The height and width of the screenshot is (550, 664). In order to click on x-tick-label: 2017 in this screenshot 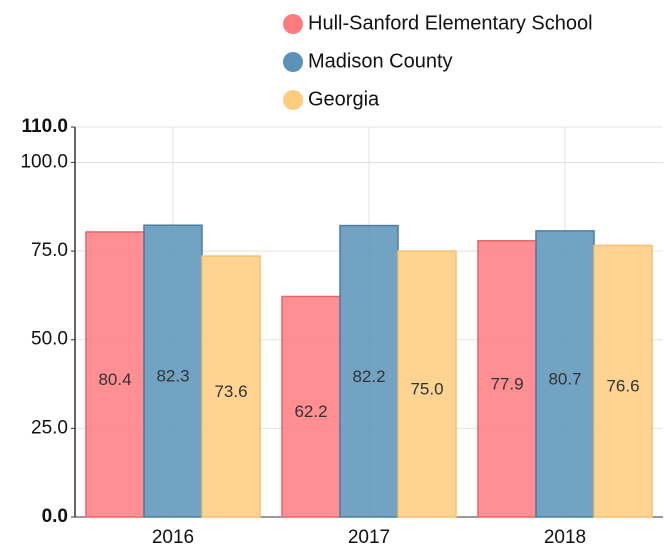, I will do `click(369, 537)`.